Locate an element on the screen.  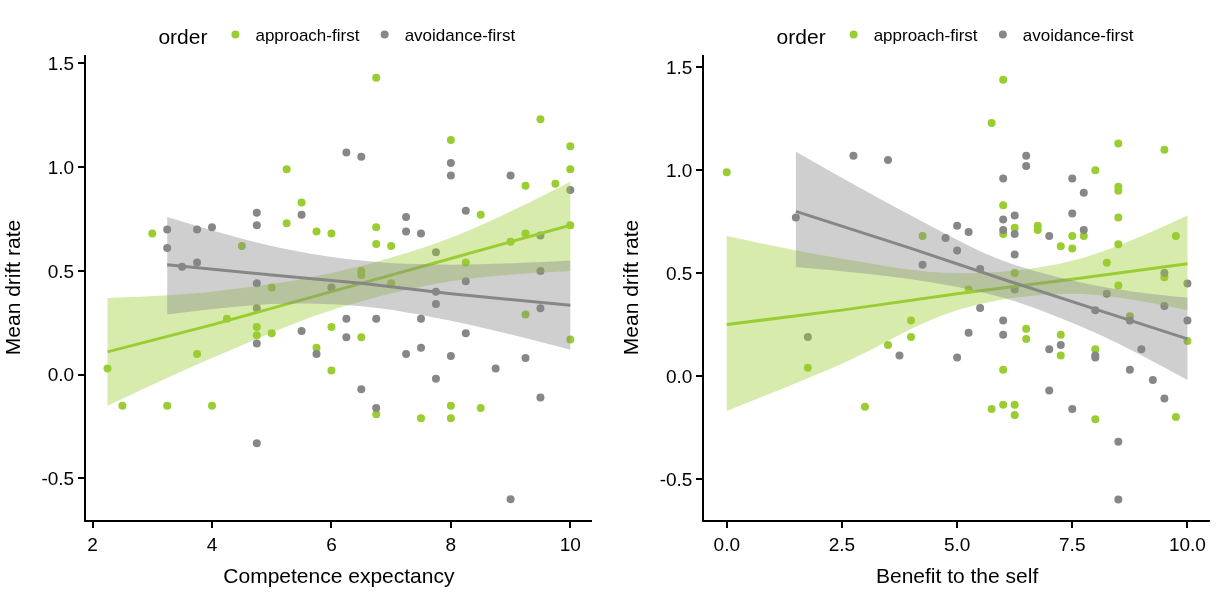
y-tick-label: -0.5 is located at coordinates (676, 479).